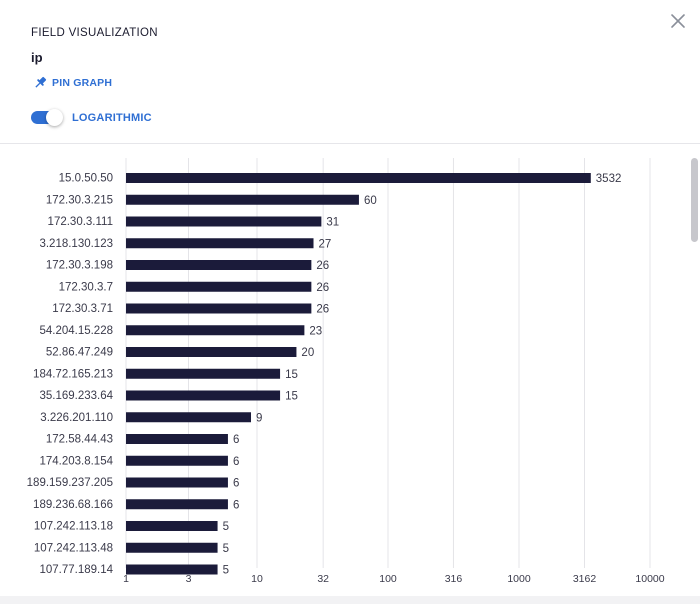 The width and height of the screenshot is (700, 604). I want to click on category-label: 184.72.165.213, so click(73, 374).